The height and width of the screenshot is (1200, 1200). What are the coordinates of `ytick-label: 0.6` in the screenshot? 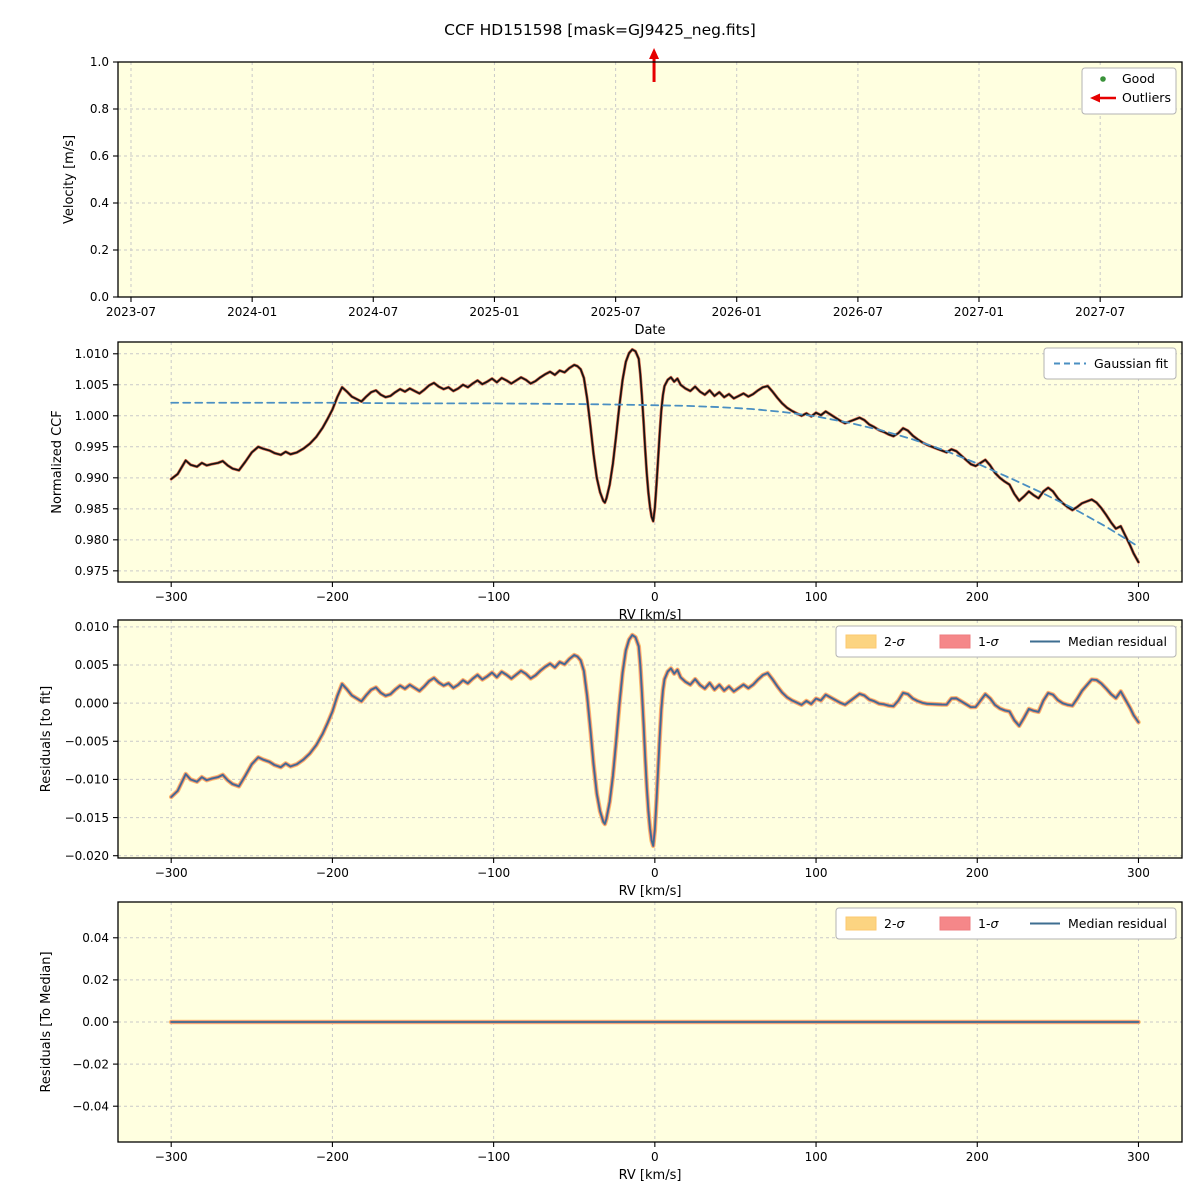 It's located at (99, 156).